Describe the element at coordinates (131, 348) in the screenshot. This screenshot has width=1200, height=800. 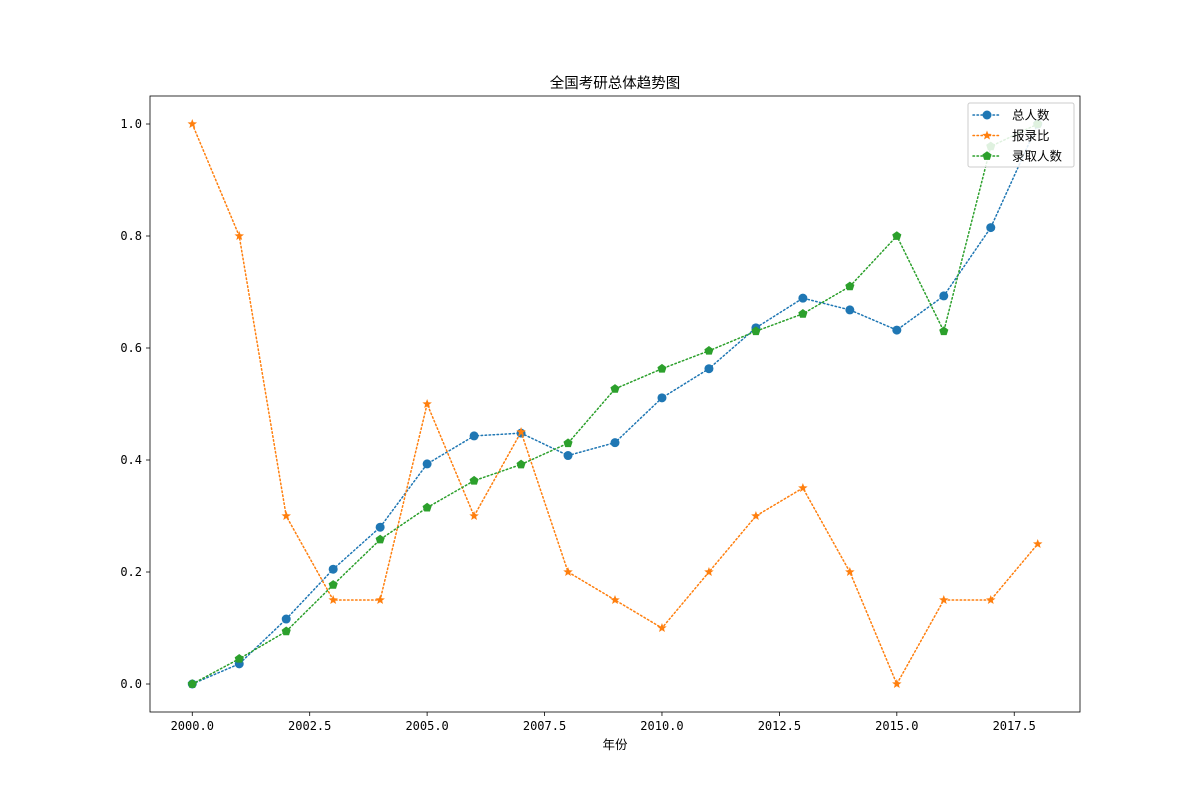
I see `y-tick-label: 0.6` at that location.